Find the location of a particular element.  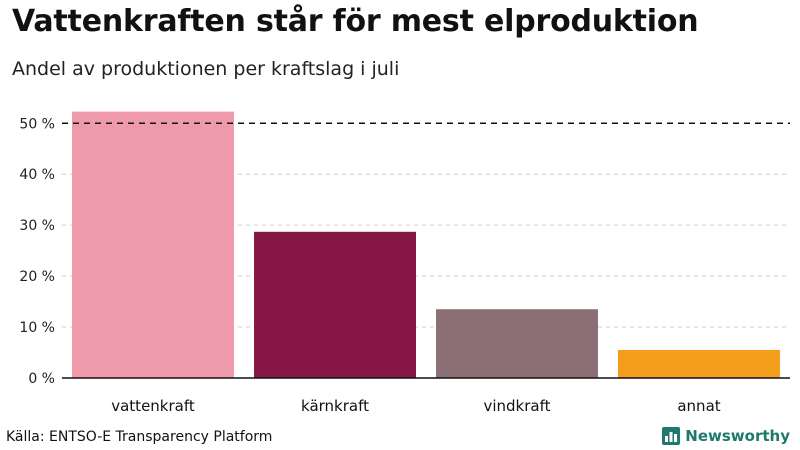

bar-kärnkraft is located at coordinates (335, 304).